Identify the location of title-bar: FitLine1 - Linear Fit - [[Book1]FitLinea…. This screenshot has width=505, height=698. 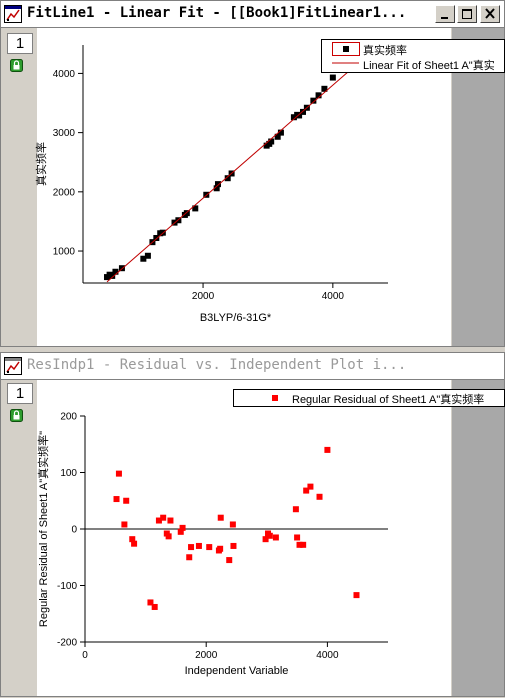
(252, 14).